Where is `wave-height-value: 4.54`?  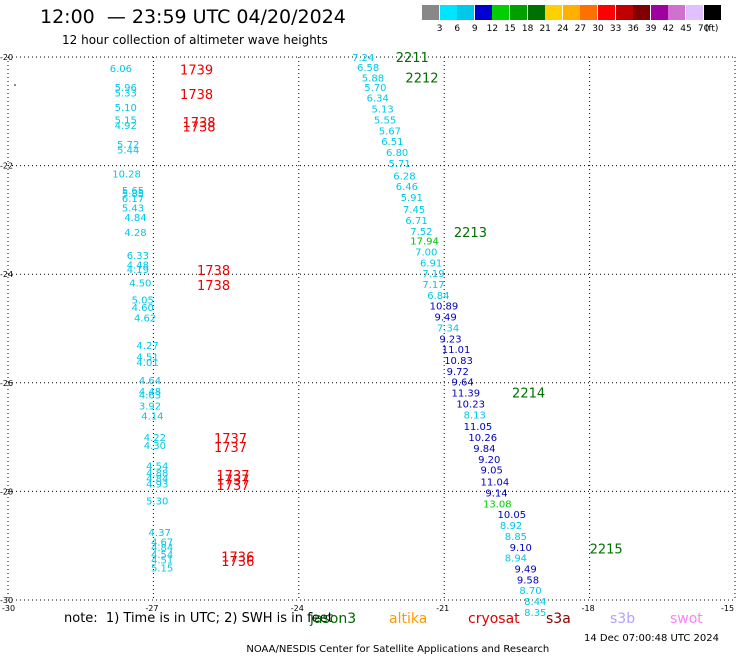
wave-height-value: 4.54 is located at coordinates (157, 466).